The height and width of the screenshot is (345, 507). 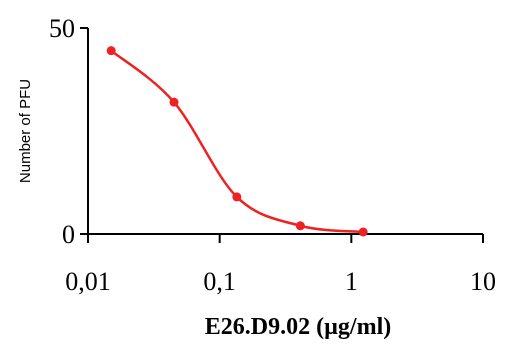 What do you see at coordinates (25, 131) in the screenshot?
I see `y-axis-title: Number of PFU` at bounding box center [25, 131].